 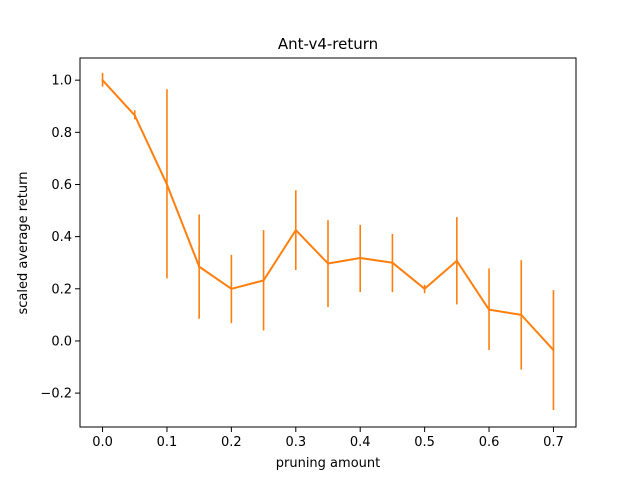 I want to click on x-tick-label-2: 0.2, so click(x=231, y=442).